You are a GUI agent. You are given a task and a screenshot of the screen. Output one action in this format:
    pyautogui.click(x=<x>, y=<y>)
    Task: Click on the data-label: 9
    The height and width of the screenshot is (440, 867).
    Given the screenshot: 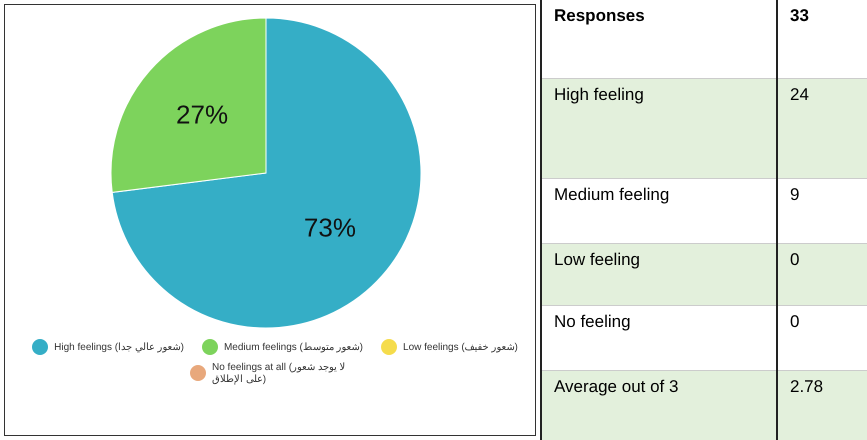 What is the action you would take?
    pyautogui.click(x=822, y=210)
    